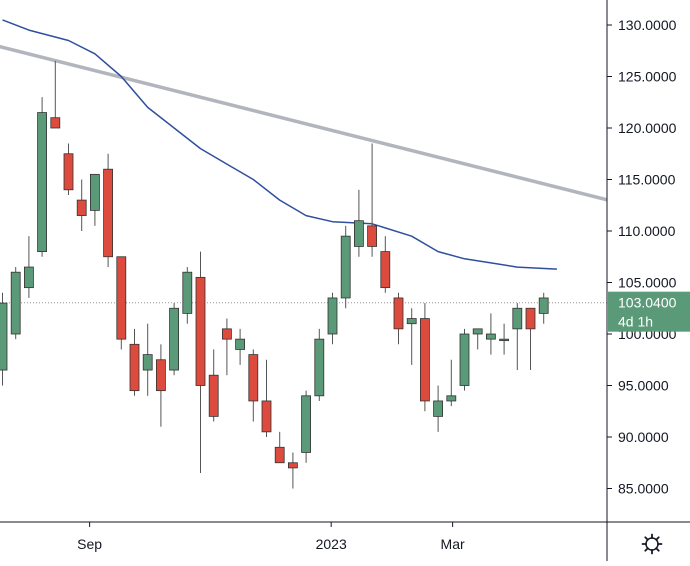  I want to click on x-tick-label: Sep, so click(89, 544).